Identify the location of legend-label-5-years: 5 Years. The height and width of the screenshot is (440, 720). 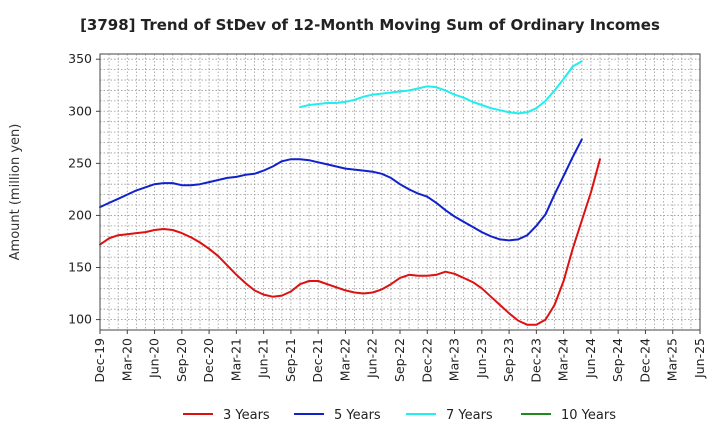
(357, 415).